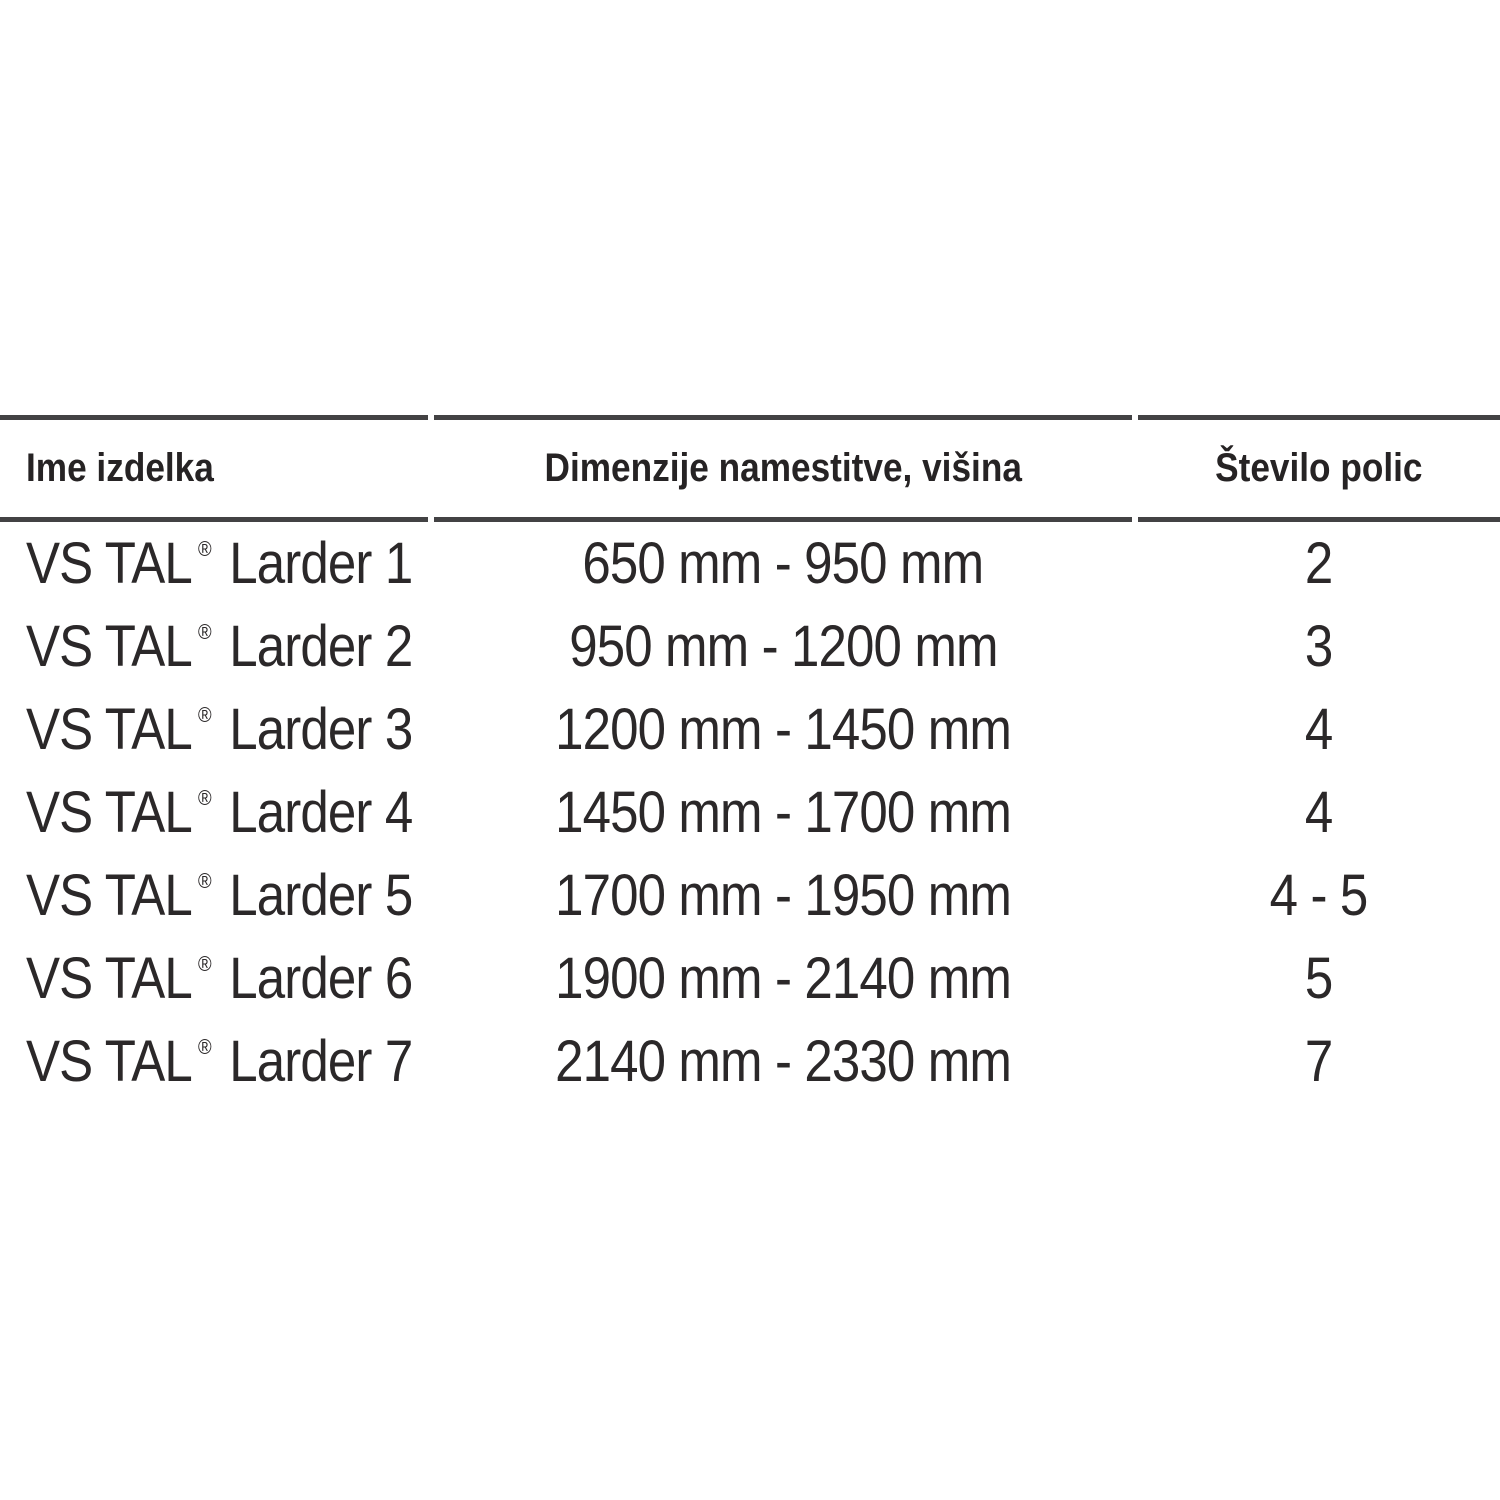  I want to click on column-header-product: Ime izdelka, so click(214, 468).